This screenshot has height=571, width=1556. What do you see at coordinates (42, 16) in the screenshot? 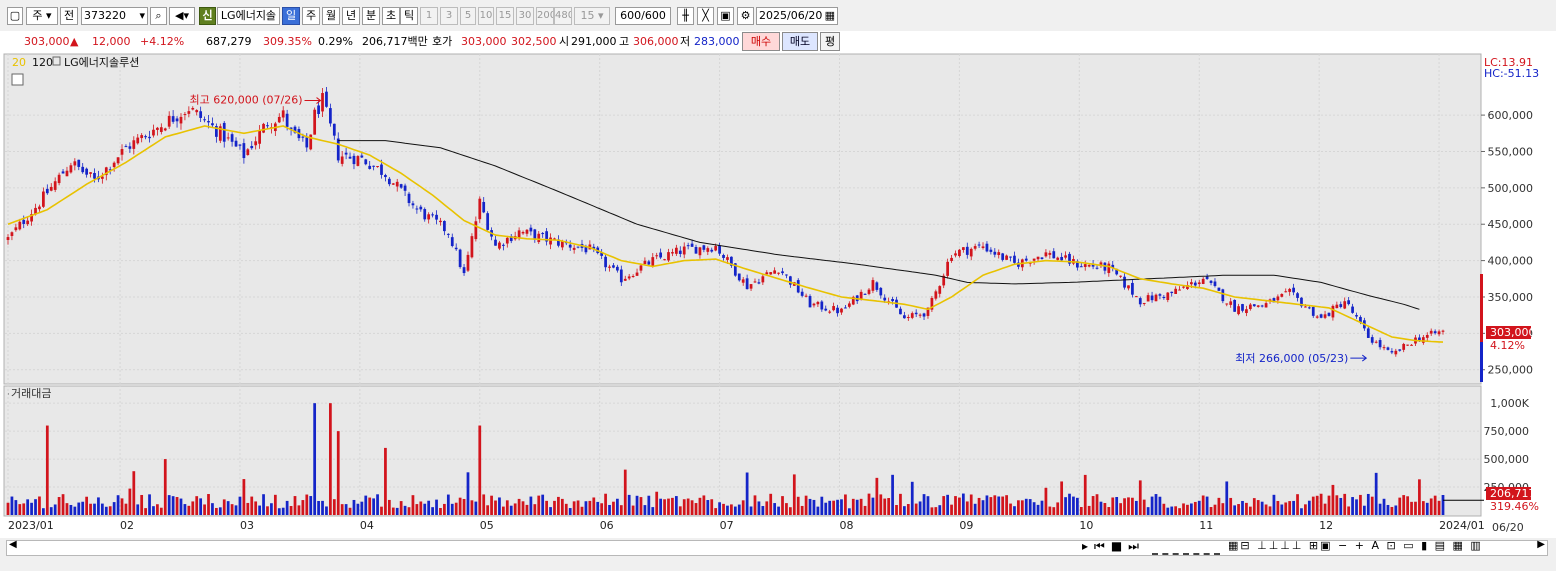
I see `period-type-select: 주 ▾` at bounding box center [42, 16].